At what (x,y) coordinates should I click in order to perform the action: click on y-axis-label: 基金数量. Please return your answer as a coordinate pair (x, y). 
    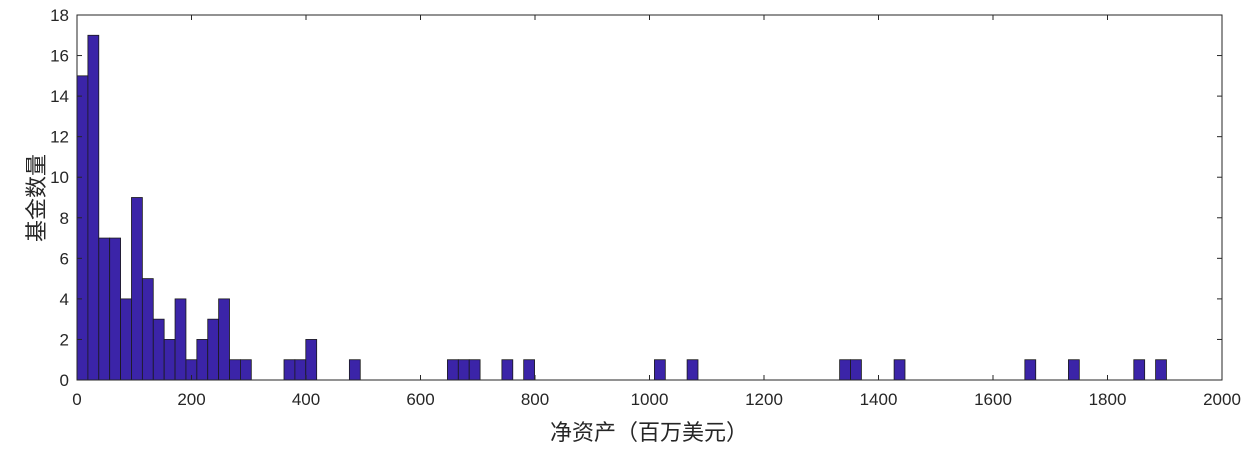
    Looking at the image, I should click on (37, 198).